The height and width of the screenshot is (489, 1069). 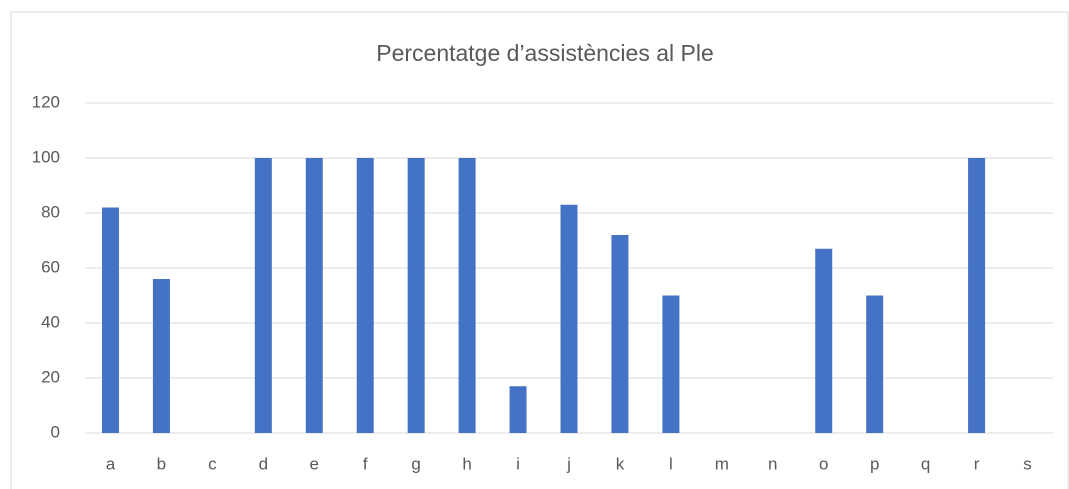 I want to click on x-tick-label: j, so click(x=568, y=463).